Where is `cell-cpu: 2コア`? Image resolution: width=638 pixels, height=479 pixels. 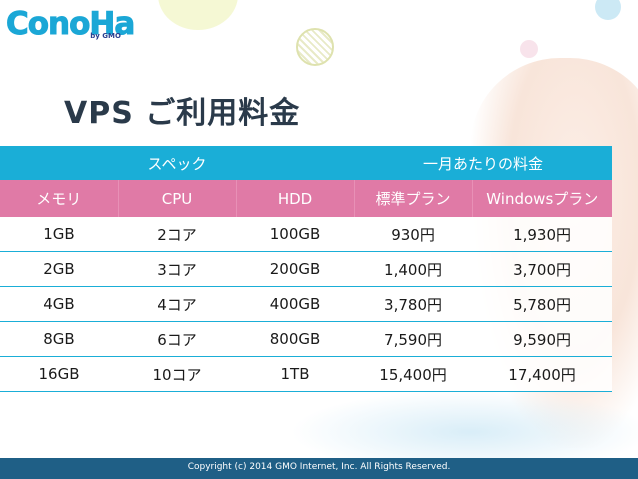
cell-cpu: 2コア is located at coordinates (177, 234).